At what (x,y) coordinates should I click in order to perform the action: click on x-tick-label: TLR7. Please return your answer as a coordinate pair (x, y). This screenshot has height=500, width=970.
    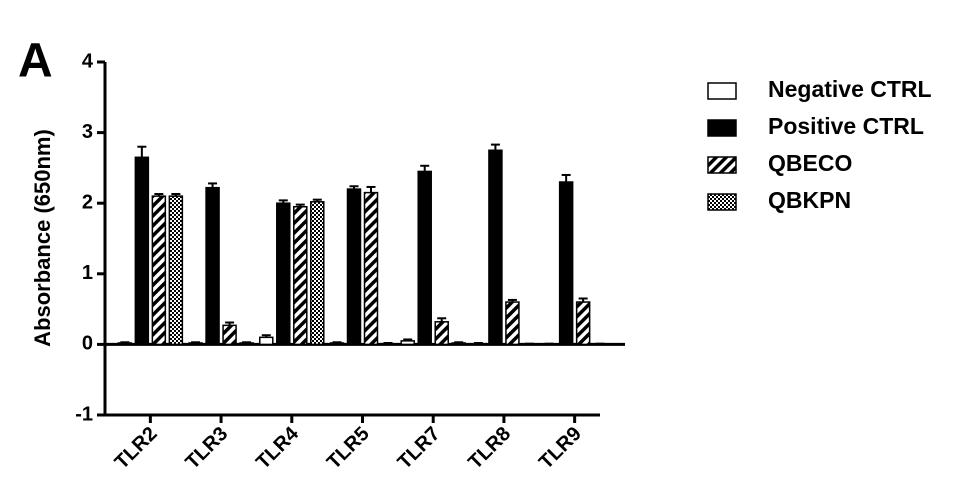
    Looking at the image, I should click on (419, 448).